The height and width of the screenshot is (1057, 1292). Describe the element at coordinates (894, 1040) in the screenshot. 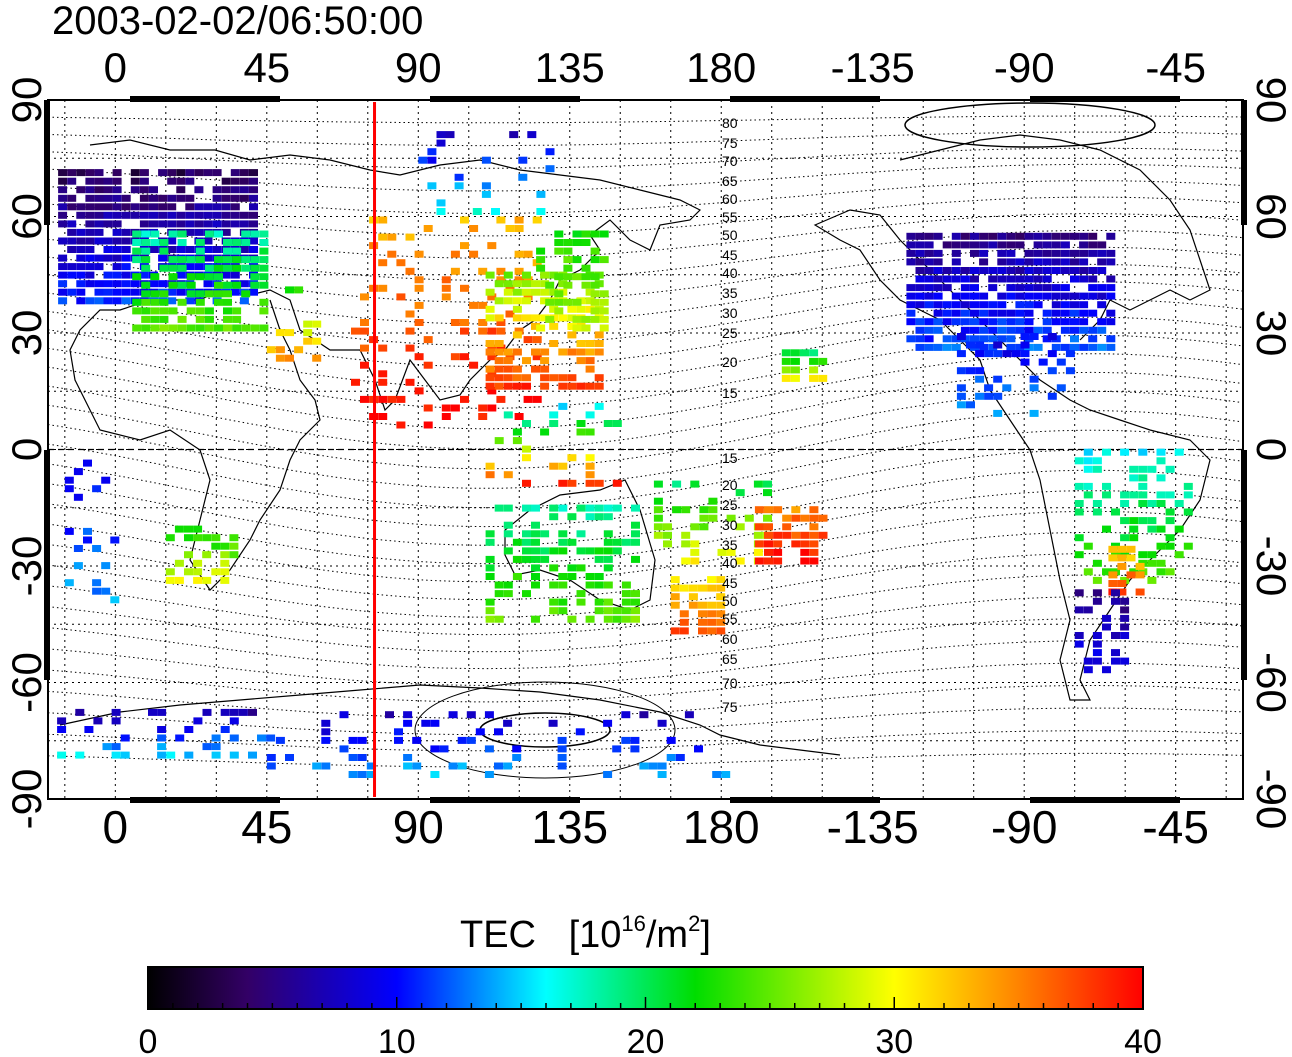

I see `colorbar-tick-label: 30` at that location.